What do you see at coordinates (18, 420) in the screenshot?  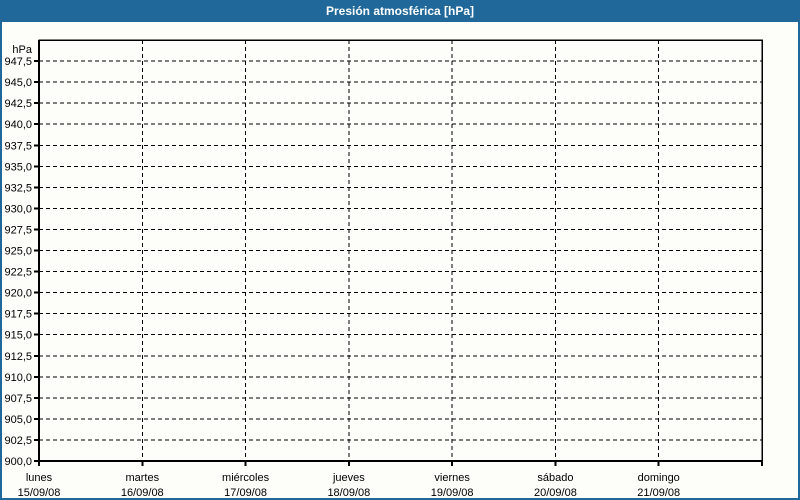 I see `y-tick-label: 905,0` at bounding box center [18, 420].